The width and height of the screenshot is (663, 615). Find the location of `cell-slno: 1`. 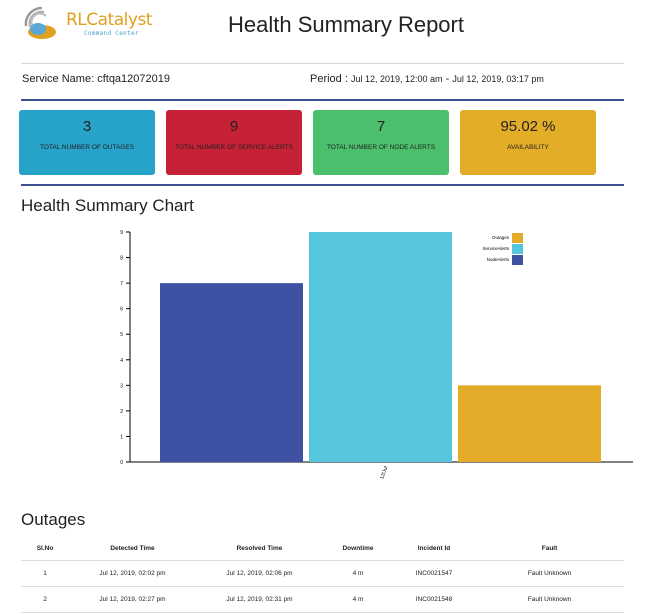

cell-slno: 1 is located at coordinates (45, 573).